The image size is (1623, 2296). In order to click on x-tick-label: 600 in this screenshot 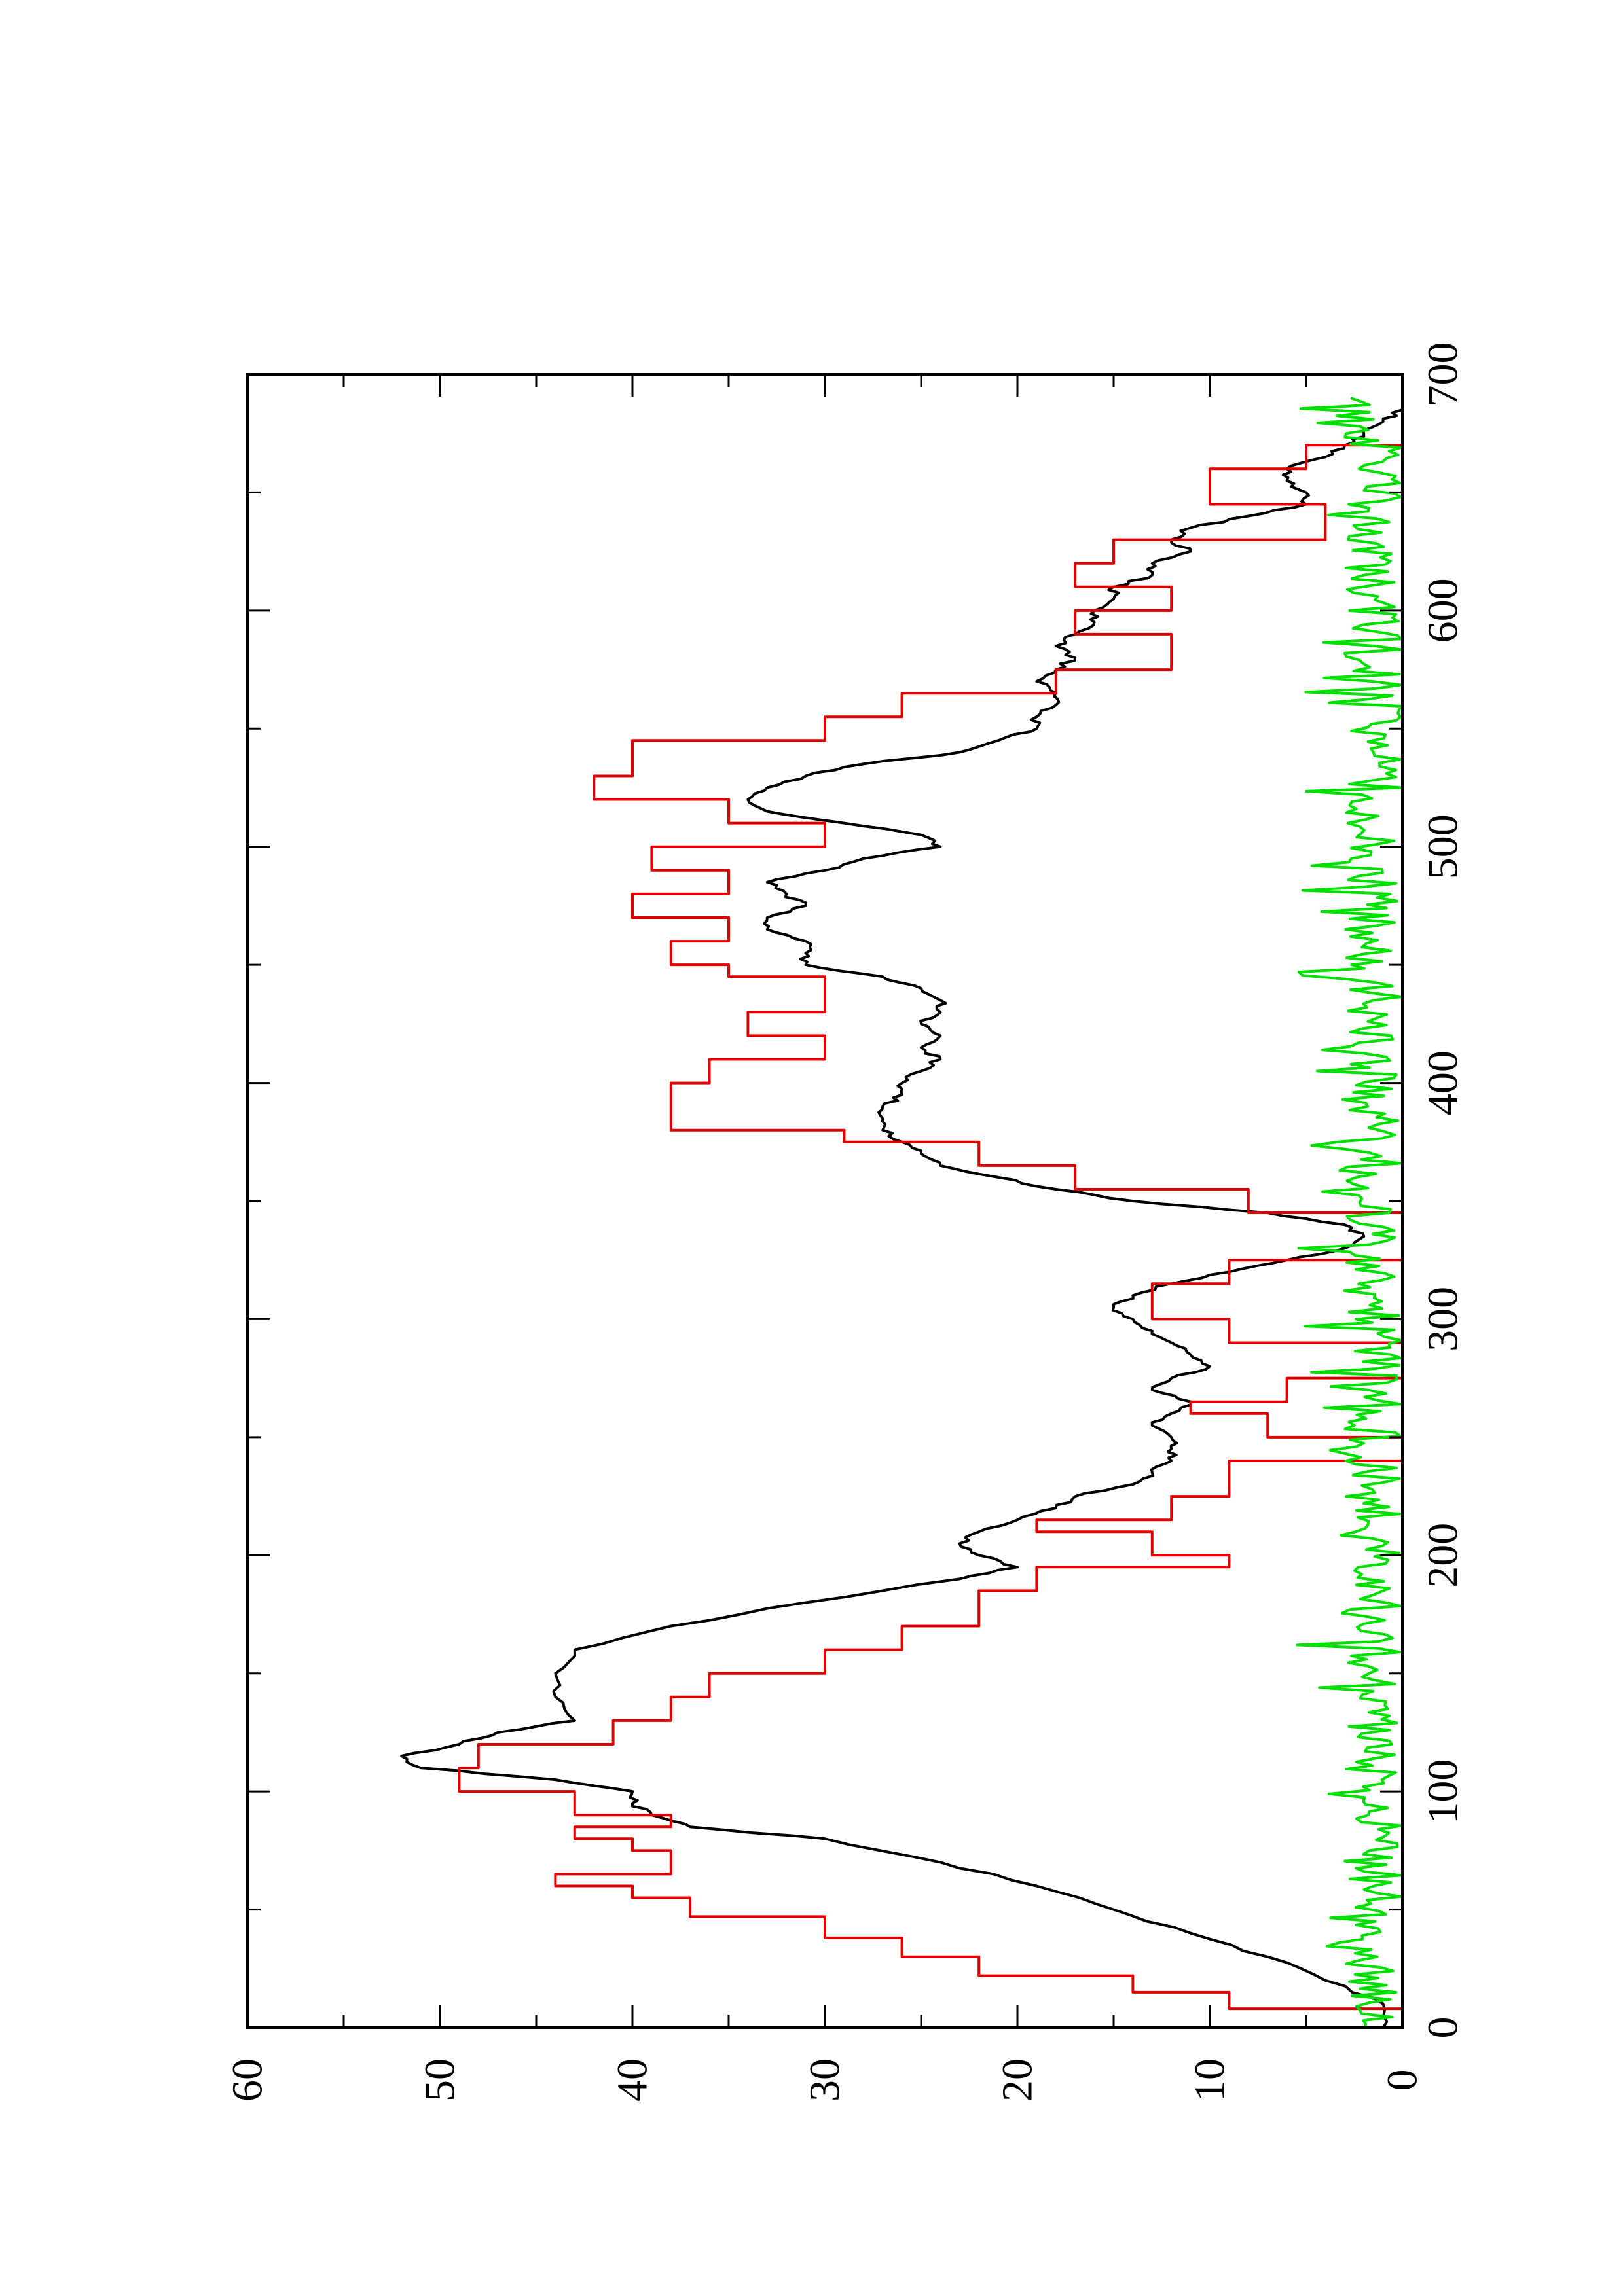, I will do `click(1443, 610)`.